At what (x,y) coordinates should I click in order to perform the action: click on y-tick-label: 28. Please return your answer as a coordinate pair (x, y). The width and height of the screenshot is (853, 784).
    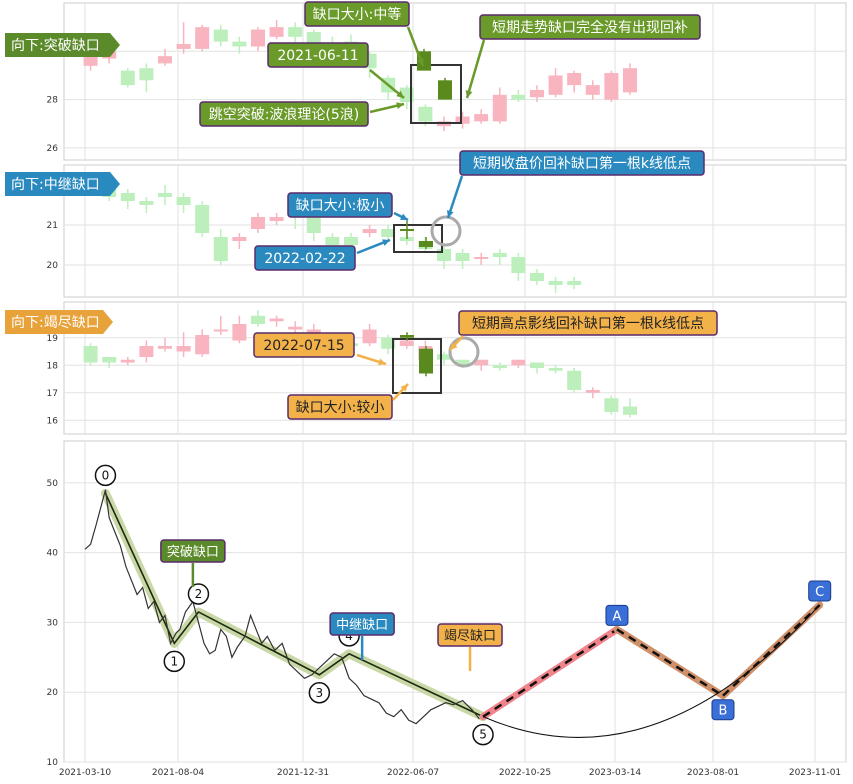
    Looking at the image, I should click on (53, 101).